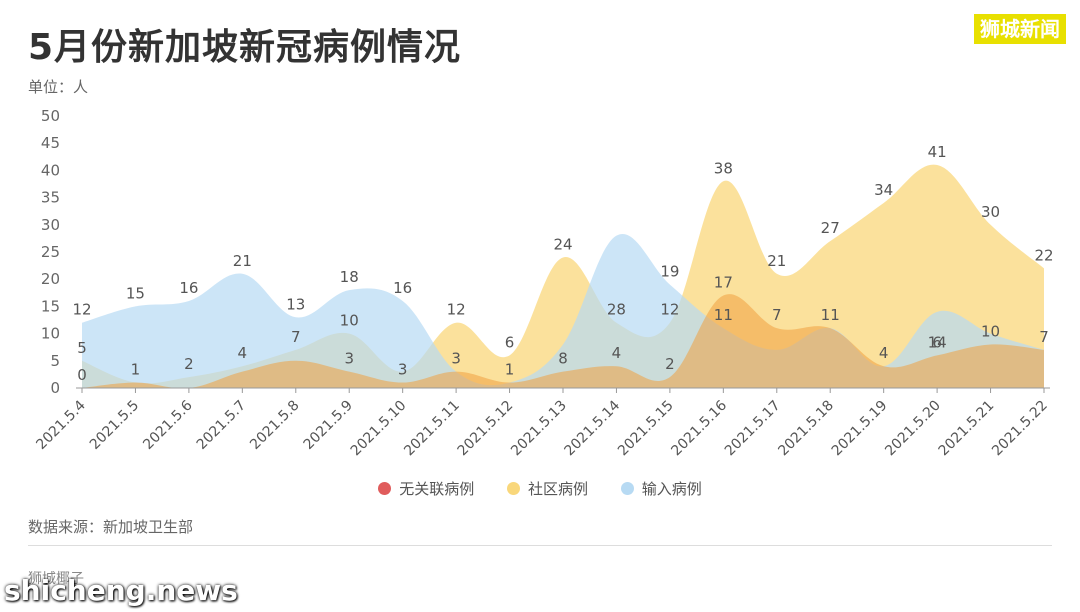 This screenshot has height=612, width=1080. I want to click on x-tick-label: 2021.5.15, so click(646, 429).